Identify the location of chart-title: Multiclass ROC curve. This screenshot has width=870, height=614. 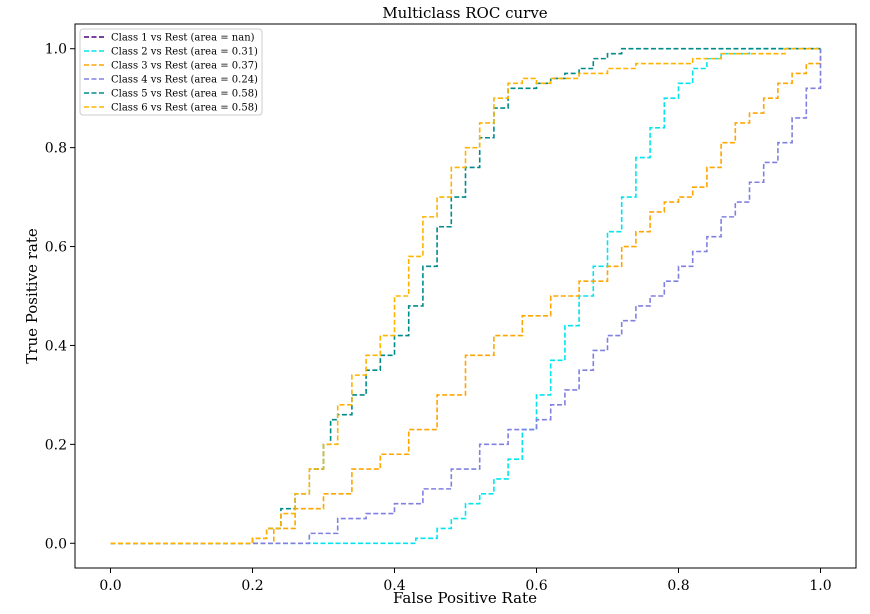
(464, 13).